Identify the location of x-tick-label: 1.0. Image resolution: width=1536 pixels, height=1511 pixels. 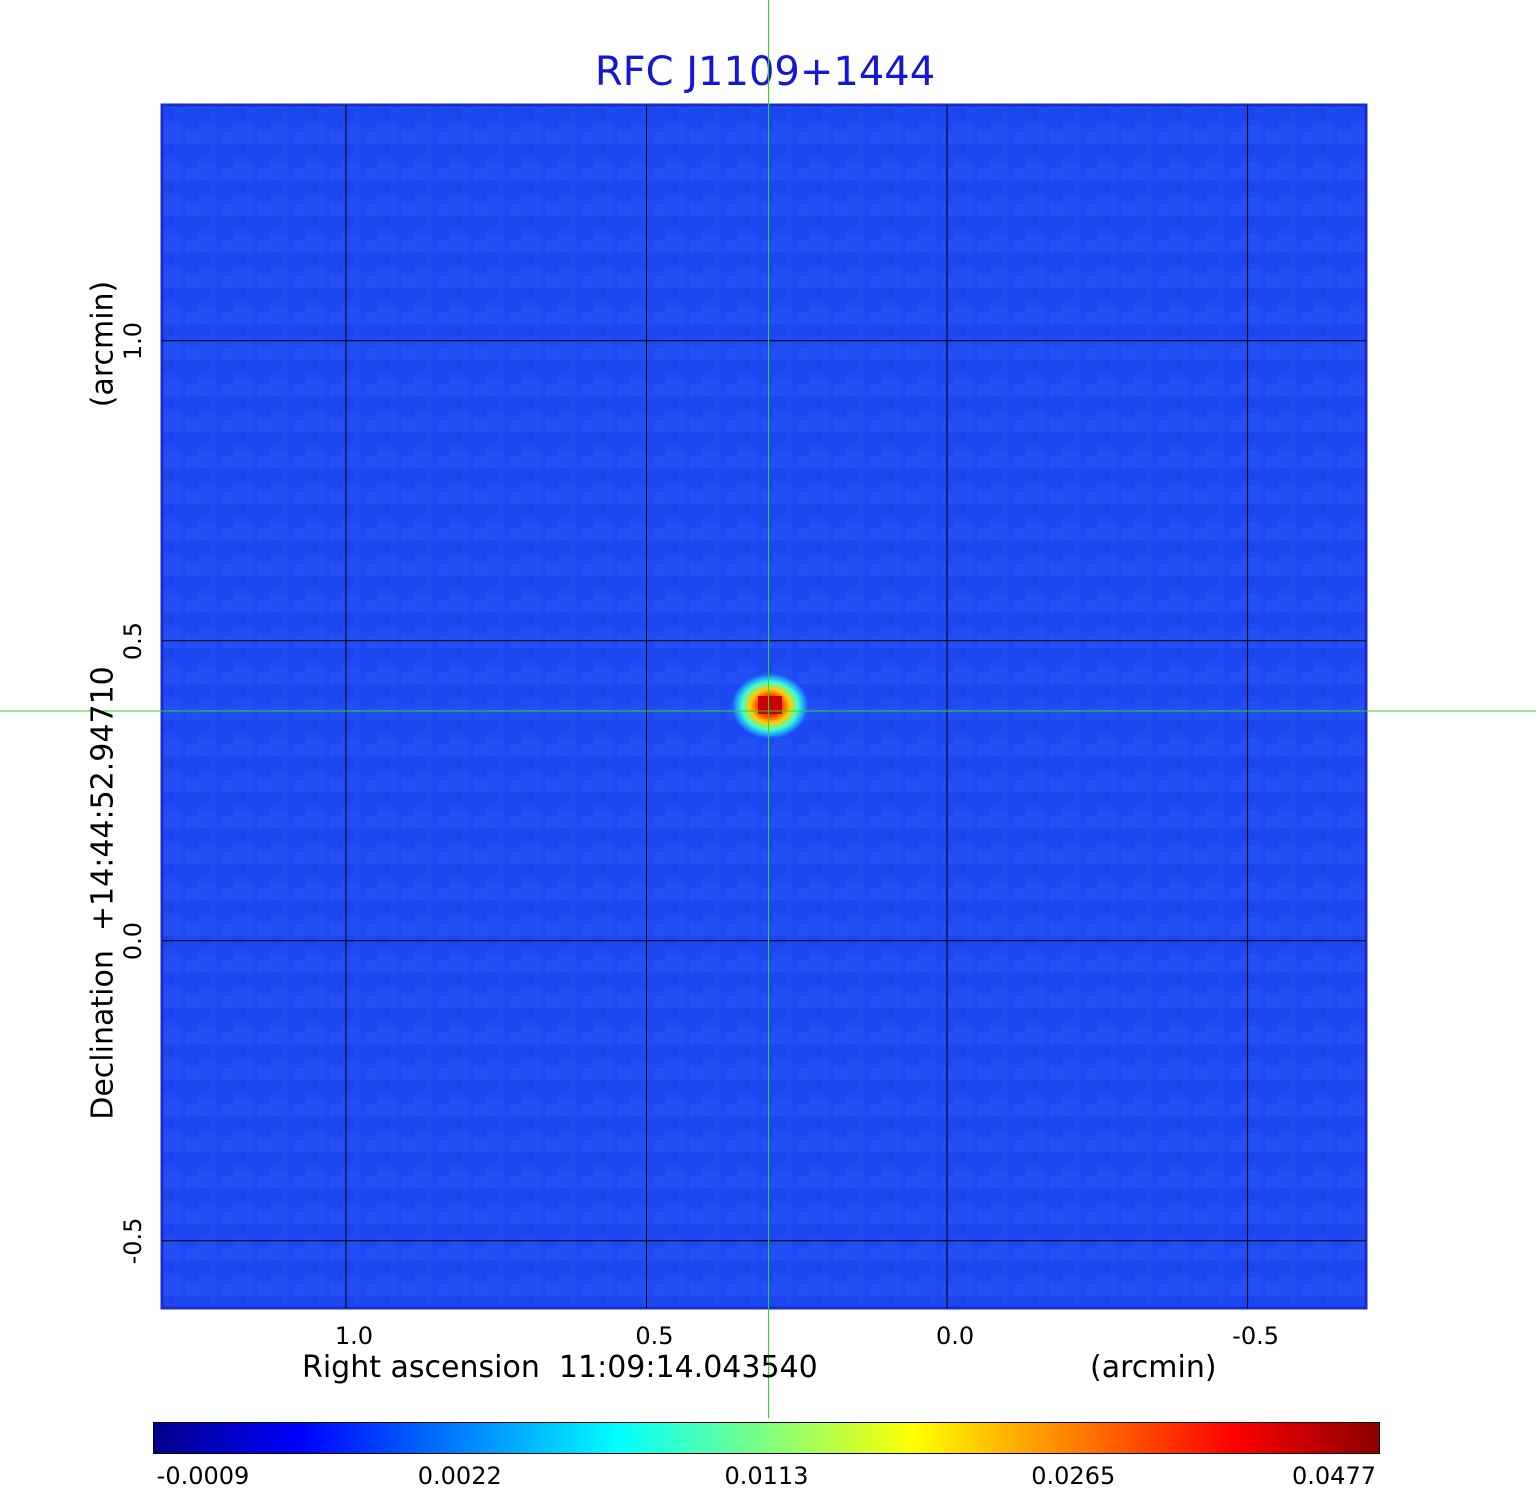
(354, 1336).